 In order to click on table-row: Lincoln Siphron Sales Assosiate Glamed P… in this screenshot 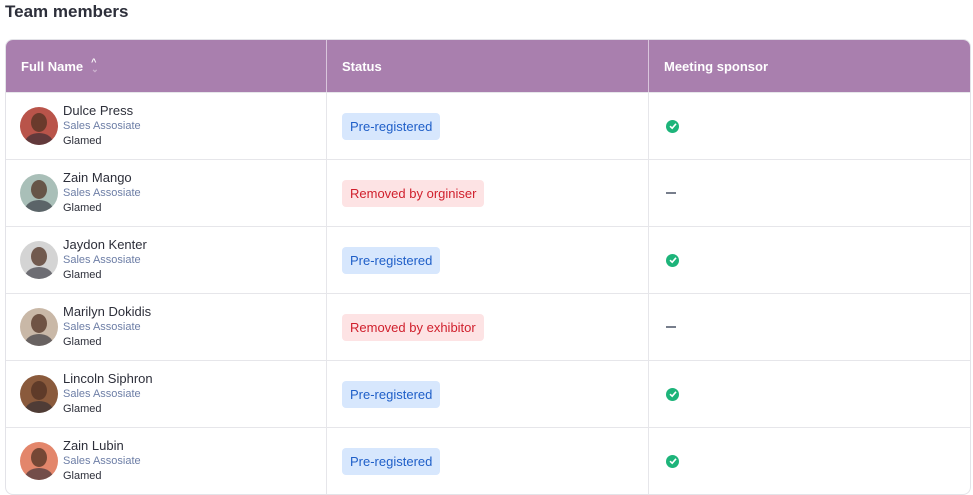, I will do `click(488, 393)`.